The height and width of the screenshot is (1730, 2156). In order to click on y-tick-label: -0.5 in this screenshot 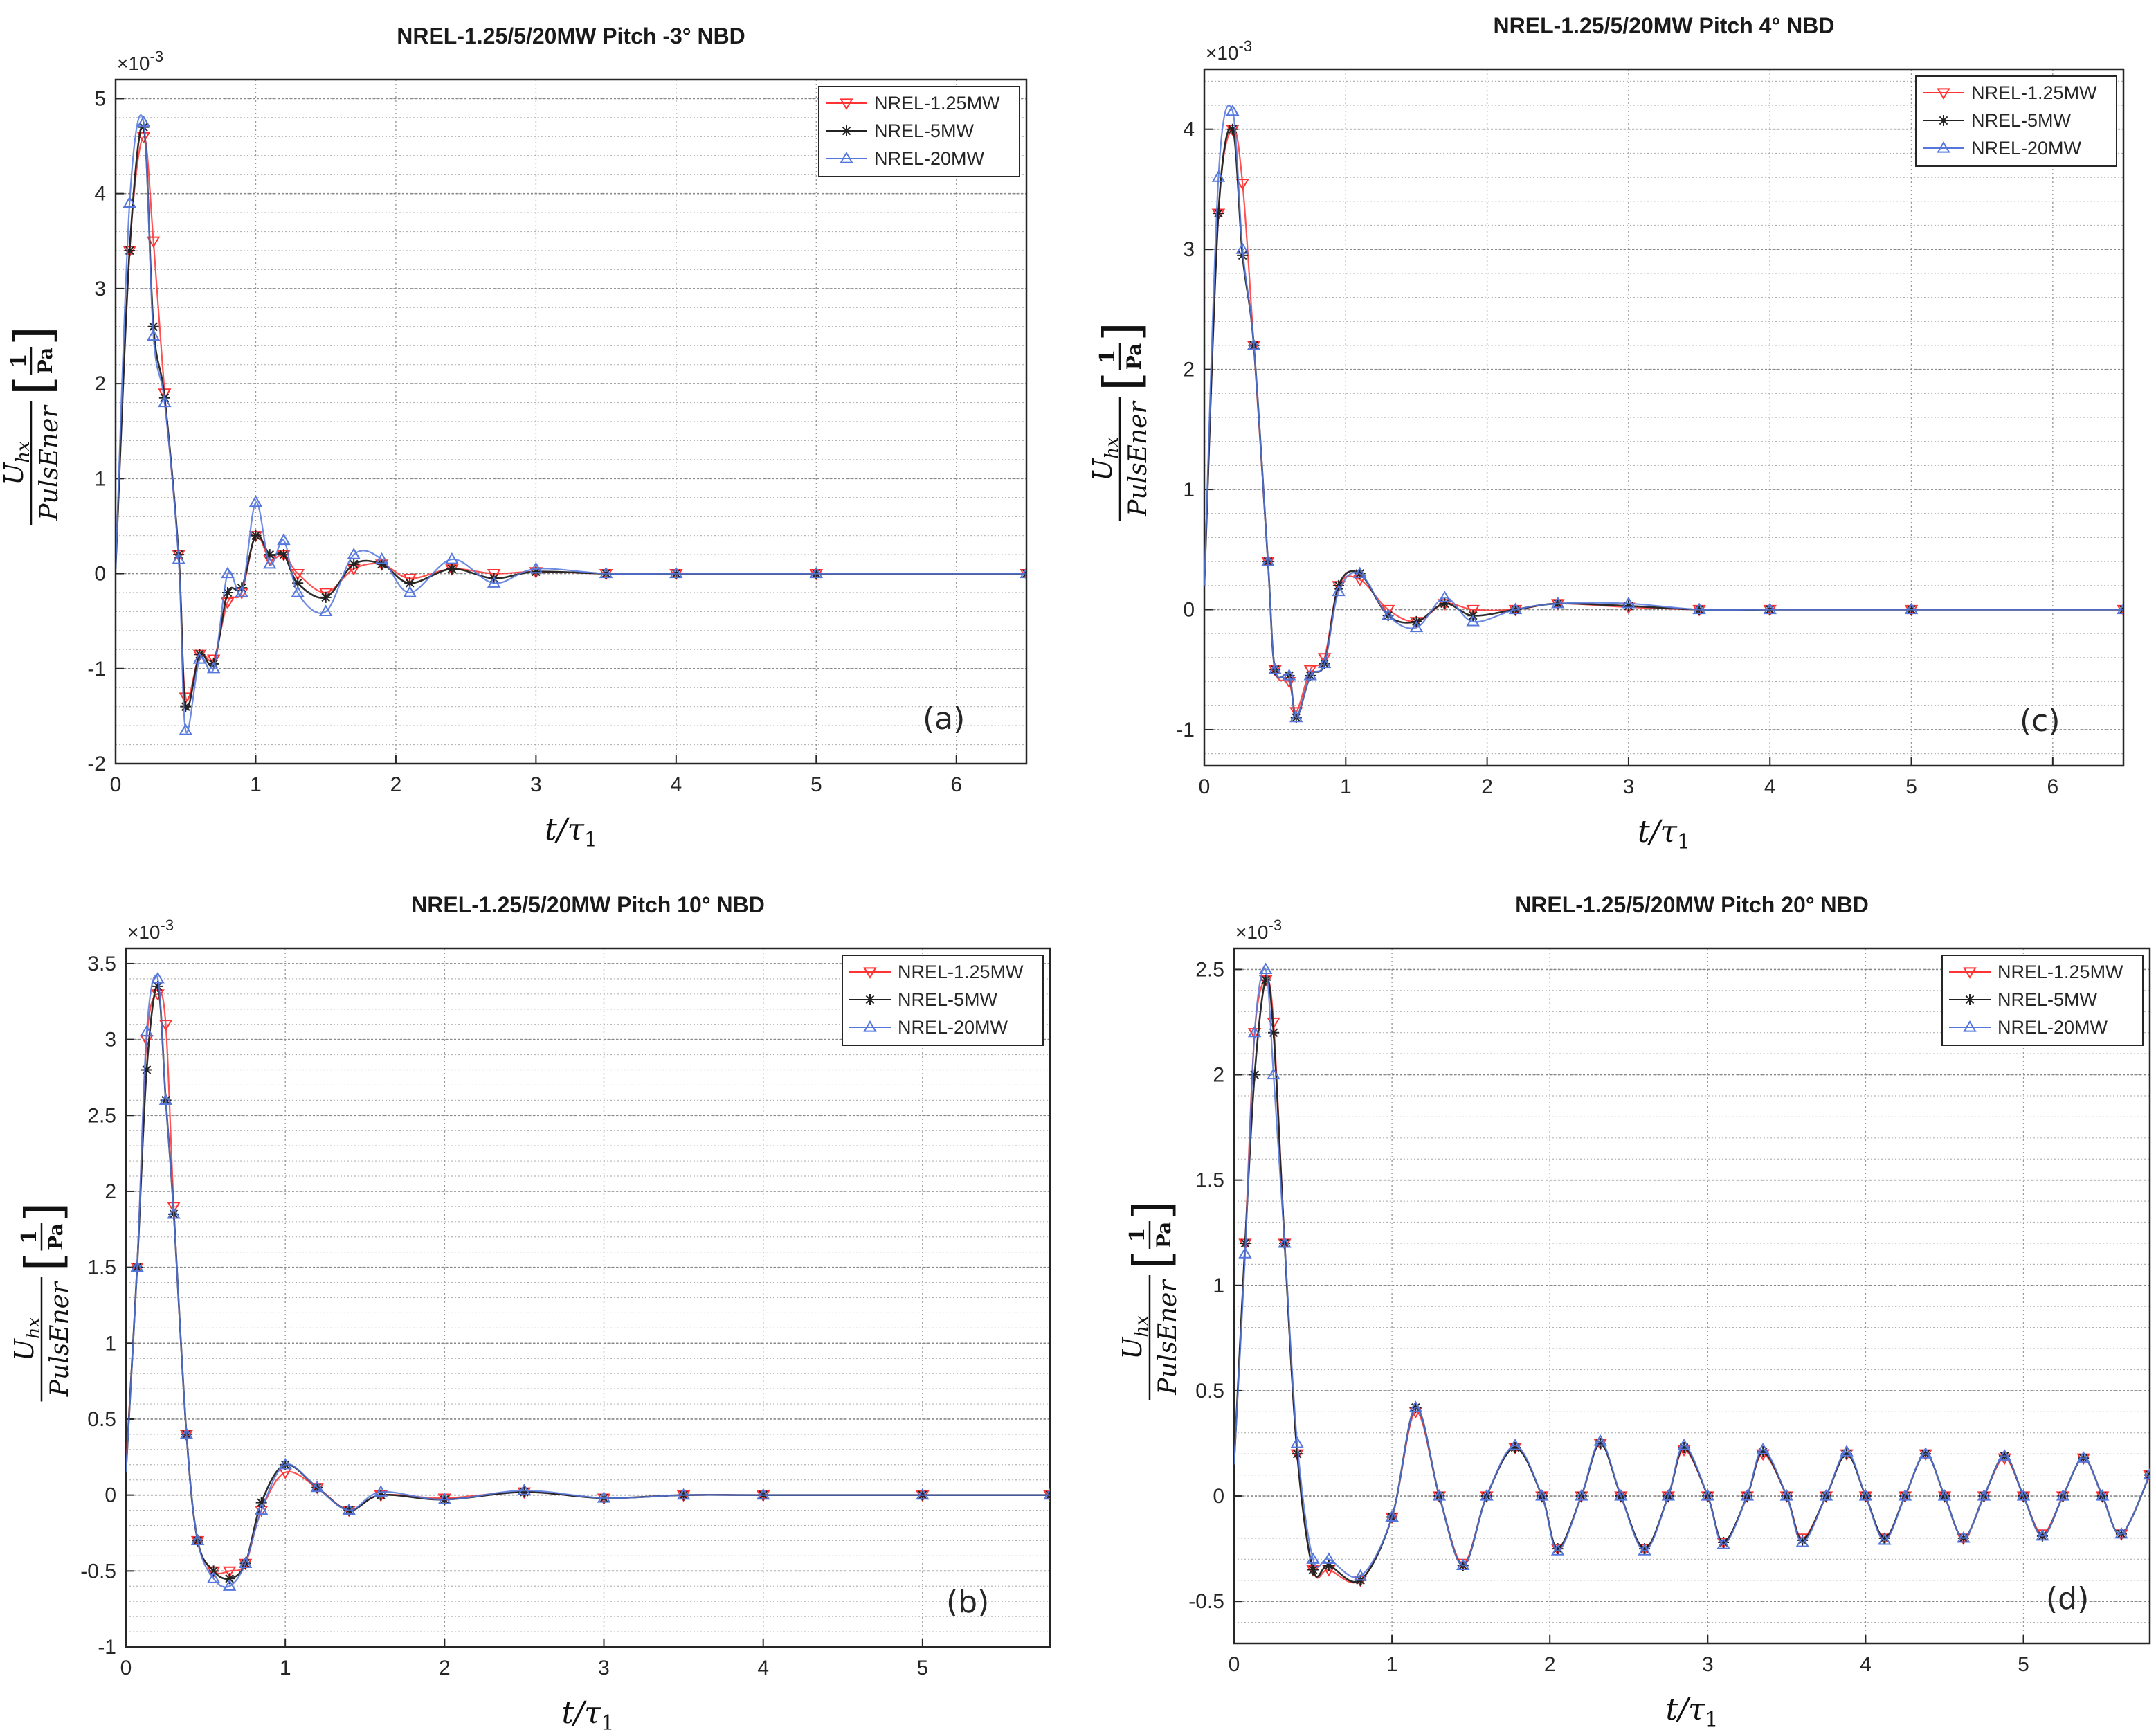, I will do `click(98, 1571)`.